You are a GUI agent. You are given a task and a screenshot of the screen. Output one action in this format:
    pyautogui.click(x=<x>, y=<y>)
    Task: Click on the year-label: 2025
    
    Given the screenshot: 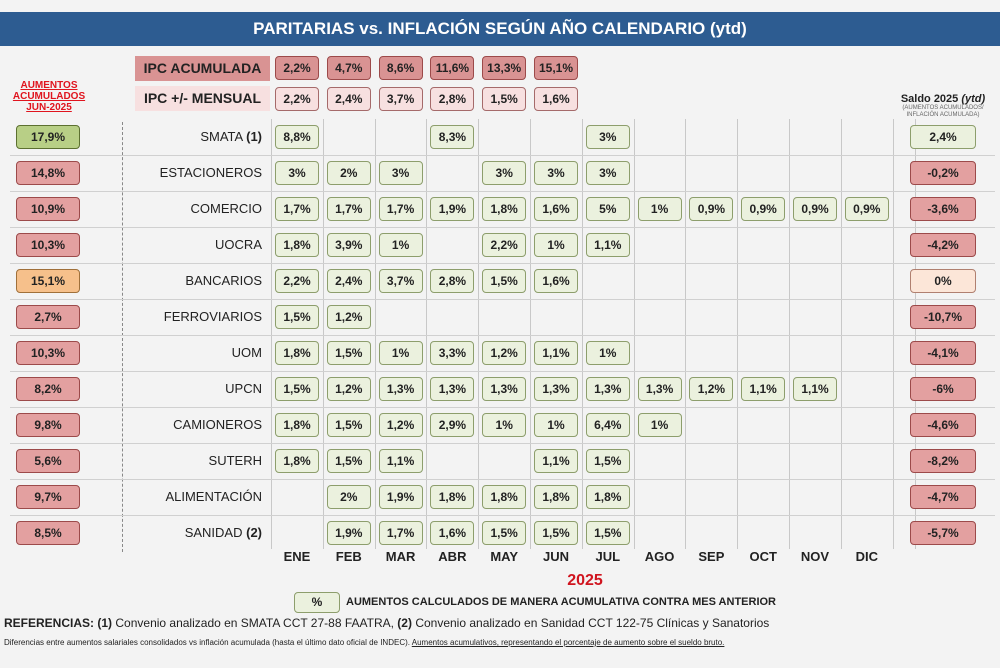 What is the action you would take?
    pyautogui.click(x=585, y=580)
    